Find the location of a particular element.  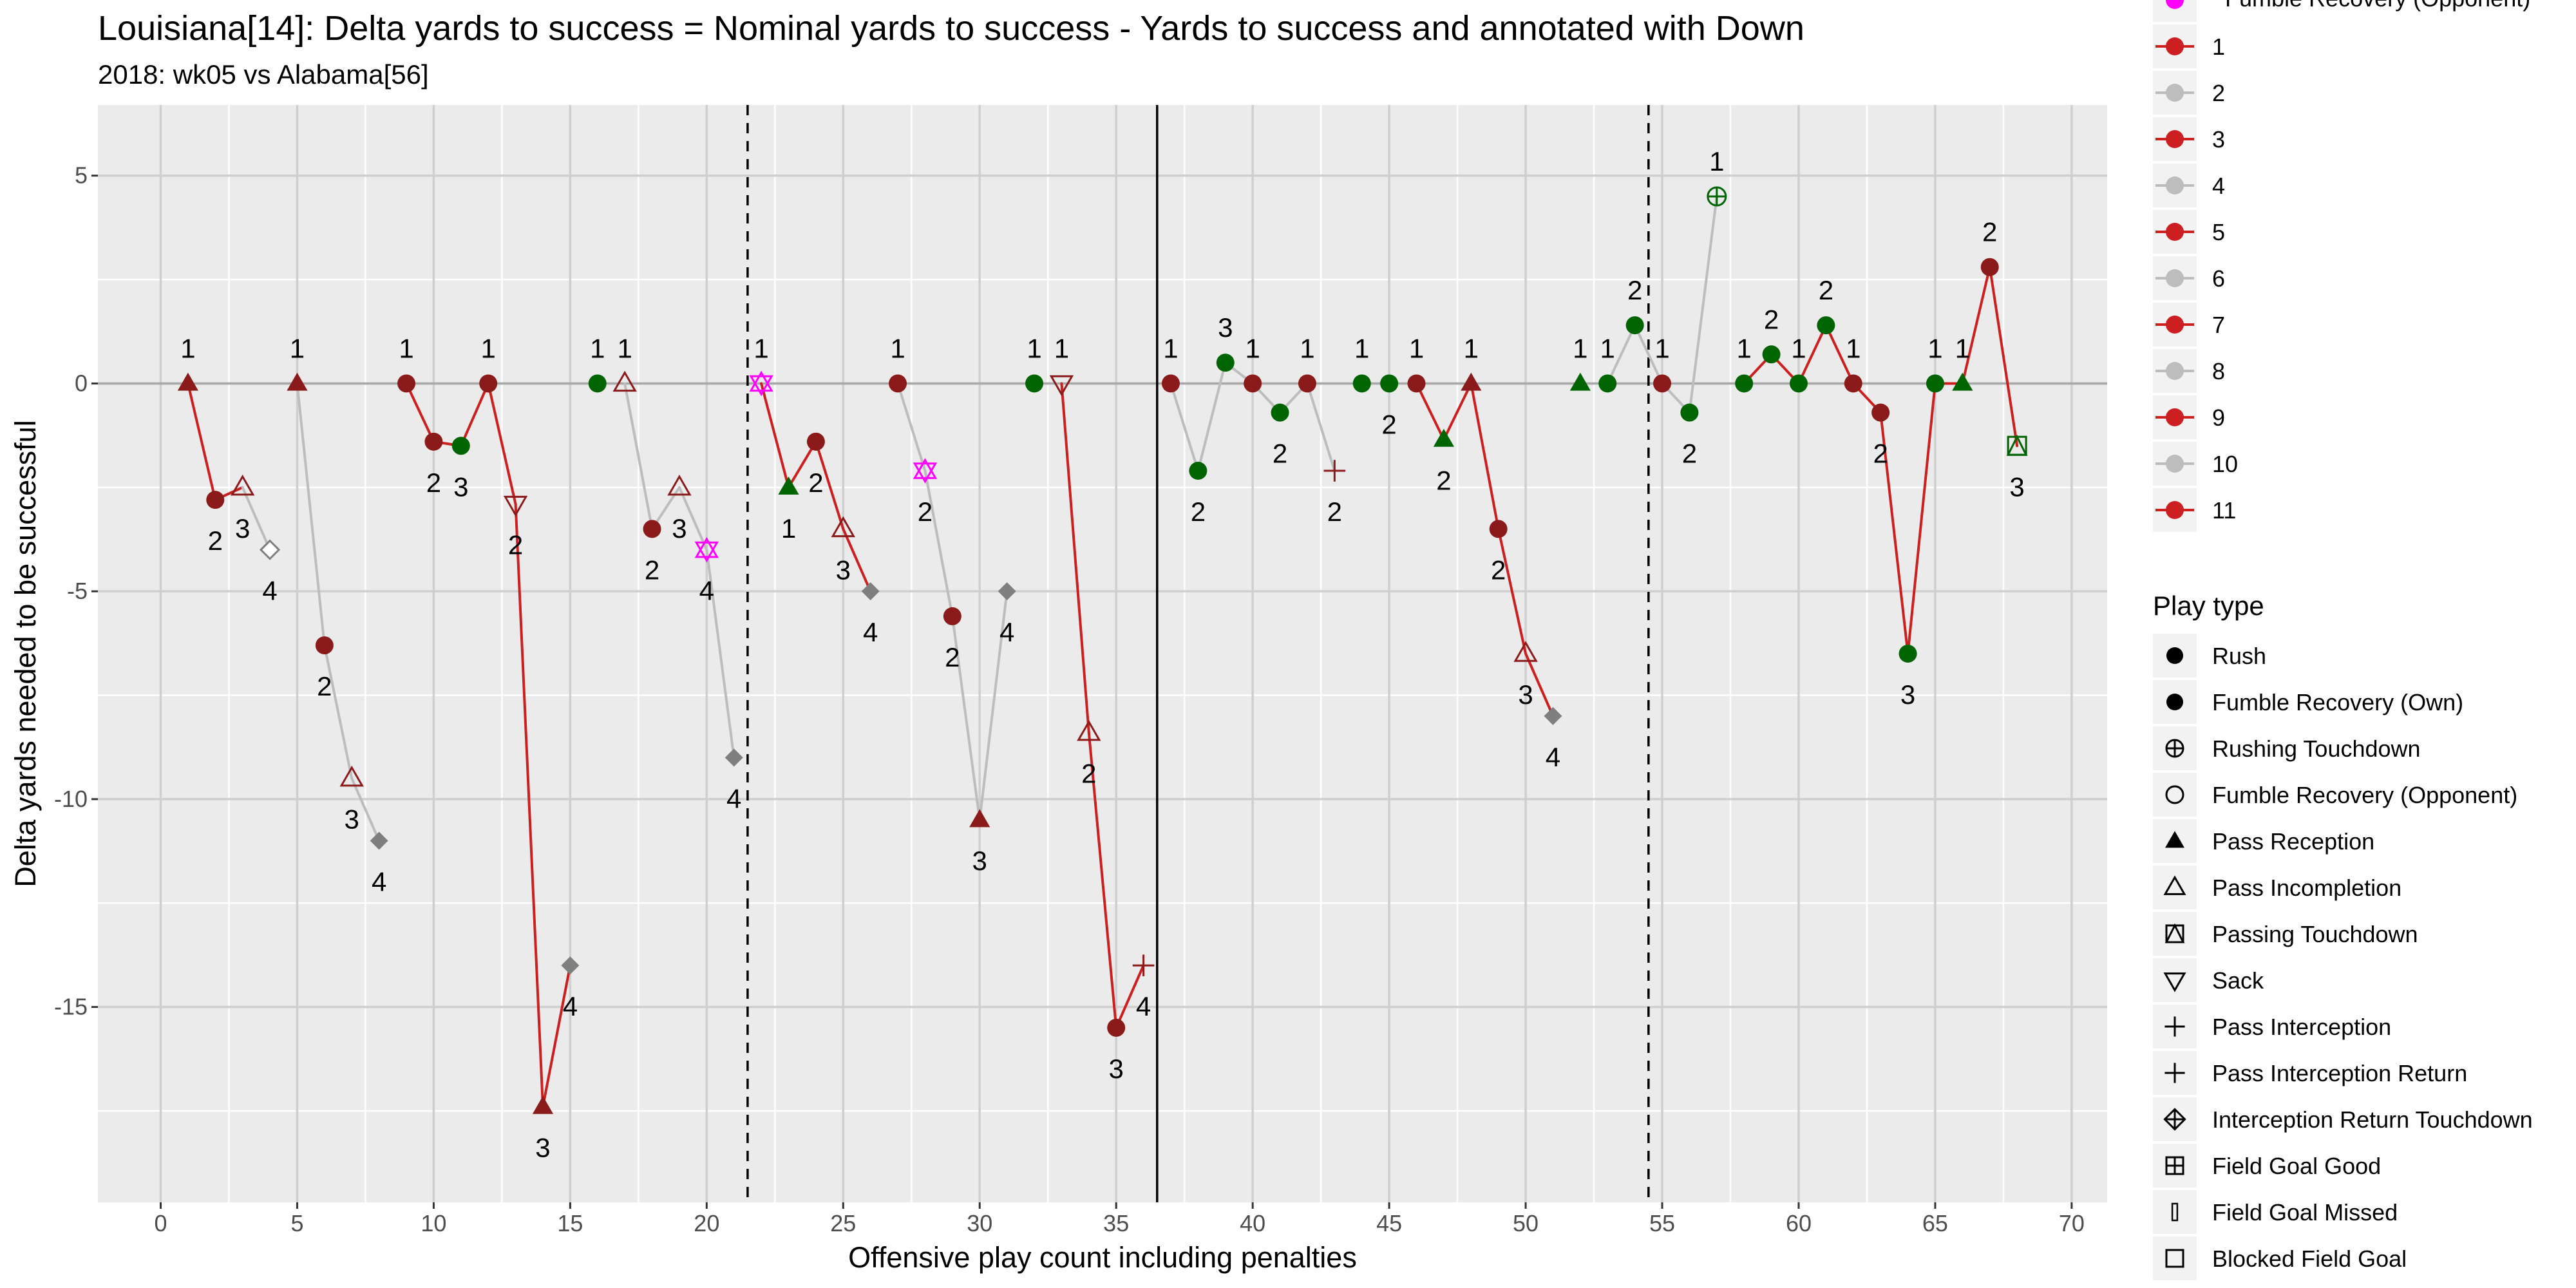

legend-drive-item: 6 is located at coordinates (2189, 278).